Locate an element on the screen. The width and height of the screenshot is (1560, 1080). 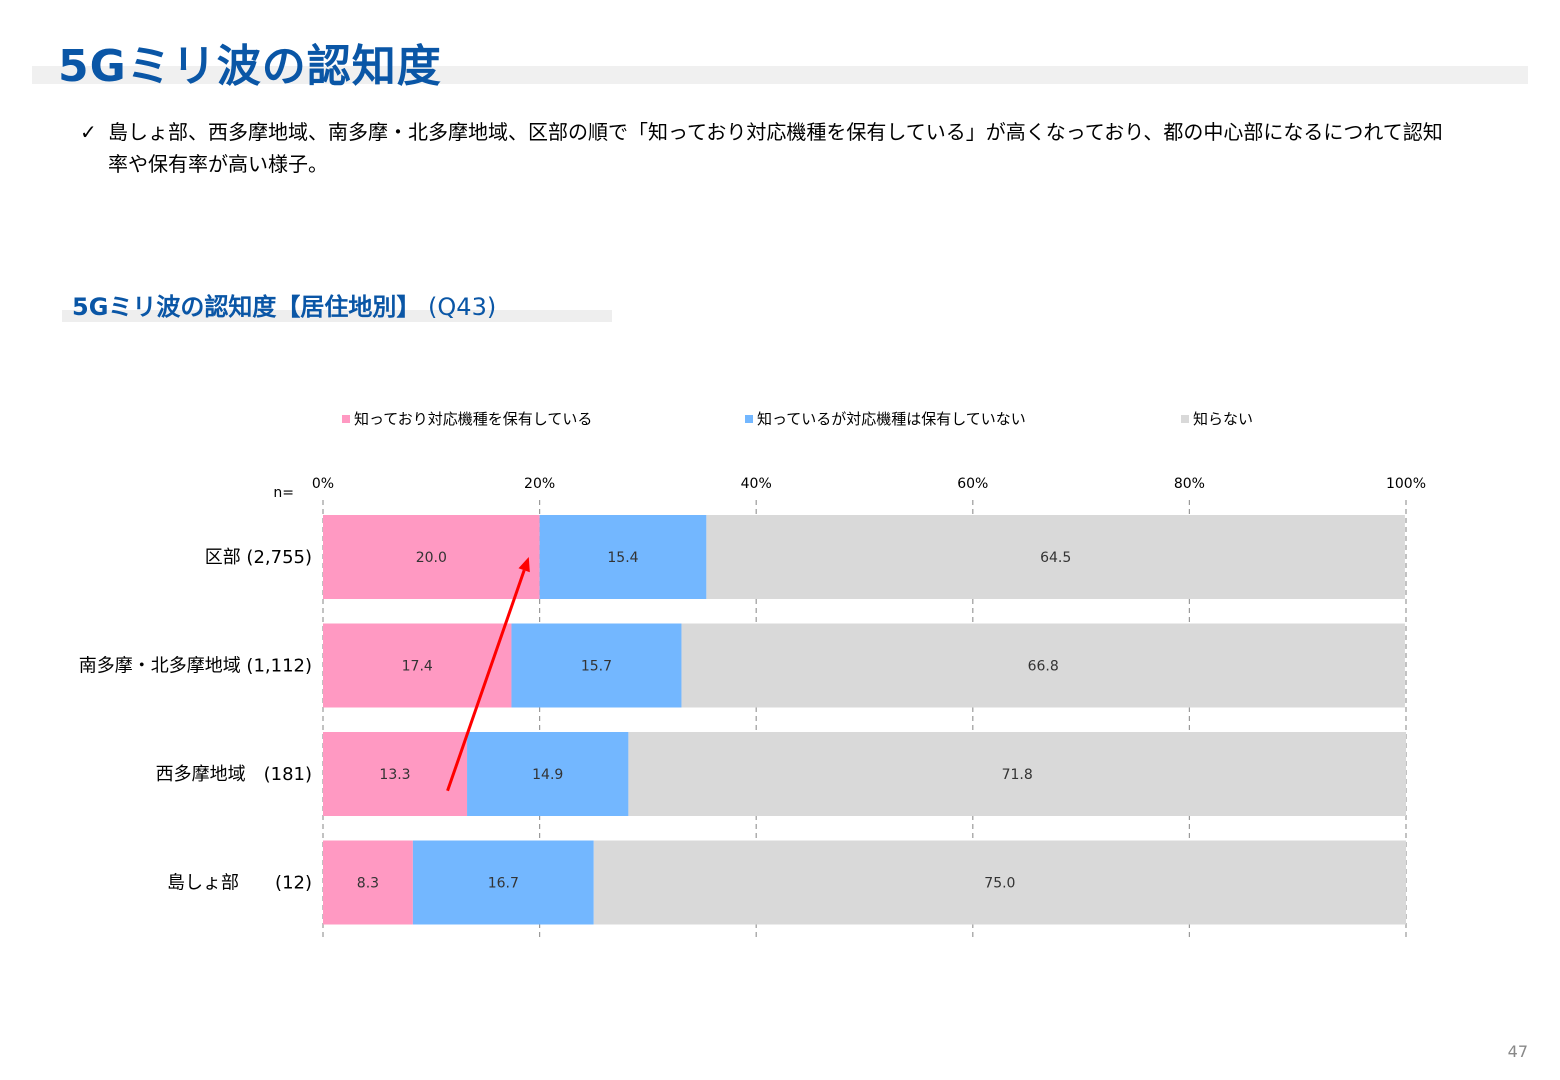
category-label: 南多摩・北多摩地域 (1,112) is located at coordinates (195, 666).